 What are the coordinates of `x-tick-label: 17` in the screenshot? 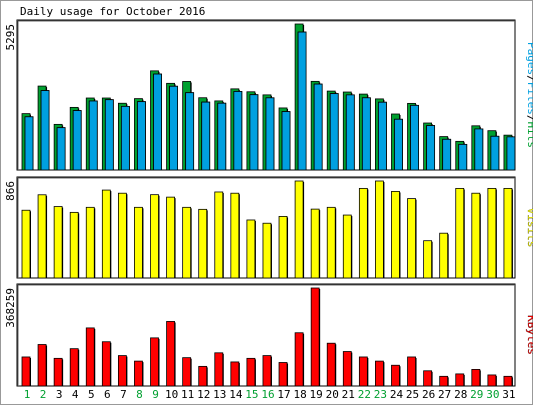 It's located at (283, 394).